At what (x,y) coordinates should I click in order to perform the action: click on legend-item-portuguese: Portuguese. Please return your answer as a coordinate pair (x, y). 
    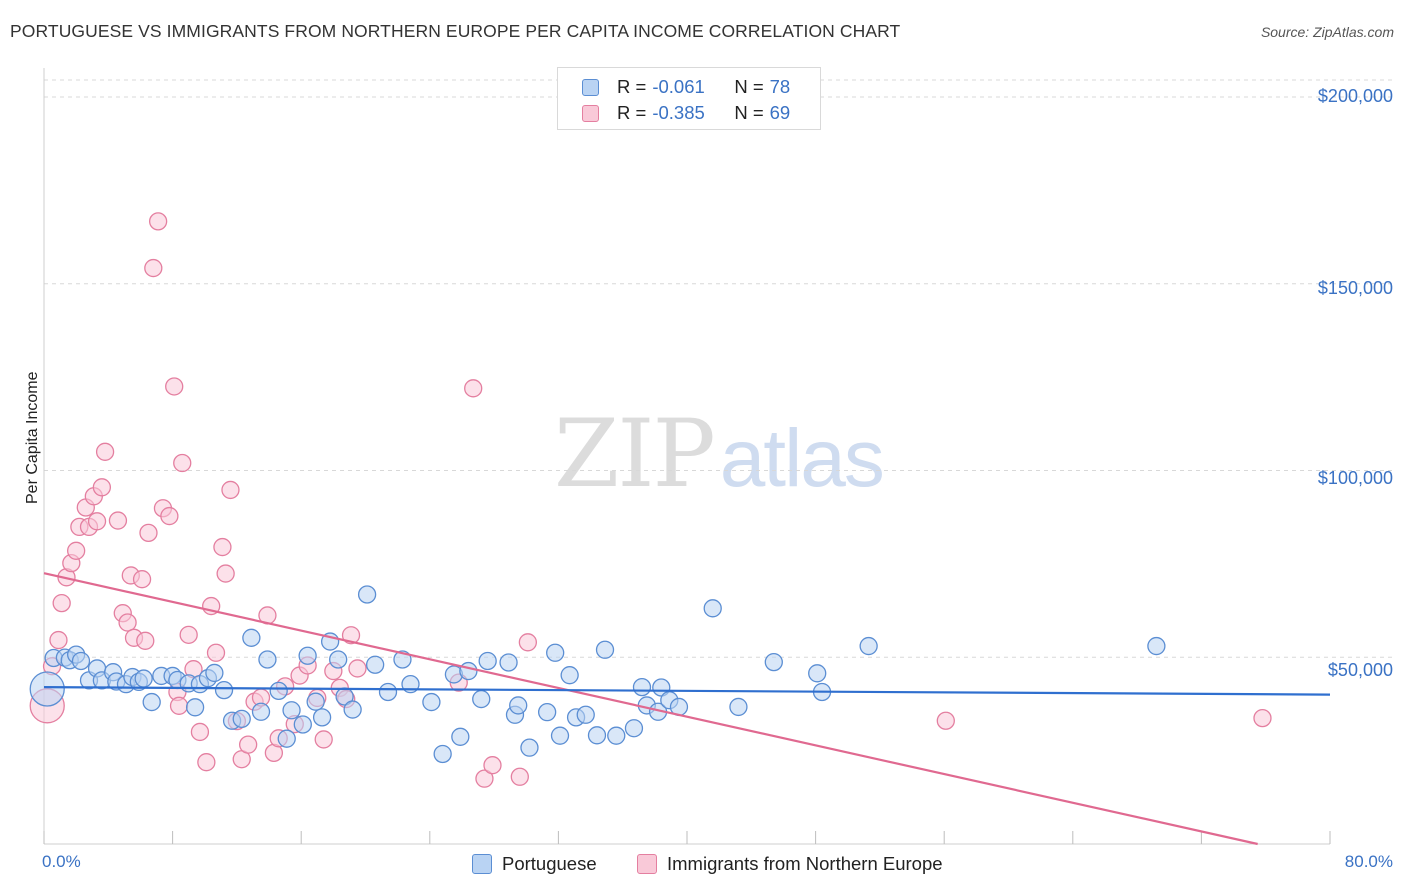
    Looking at the image, I should click on (534, 864).